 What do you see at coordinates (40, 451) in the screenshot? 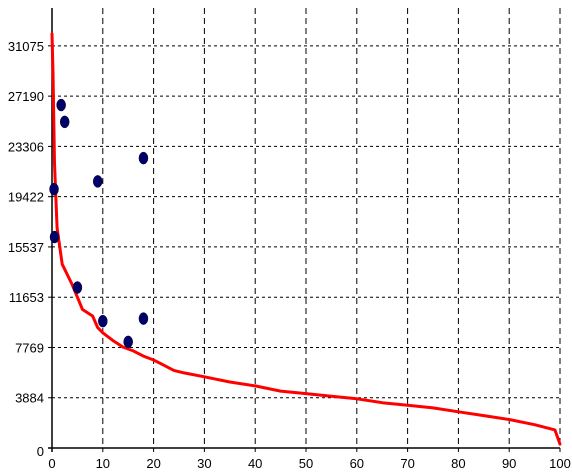
I see `y-tick-label: 0` at bounding box center [40, 451].